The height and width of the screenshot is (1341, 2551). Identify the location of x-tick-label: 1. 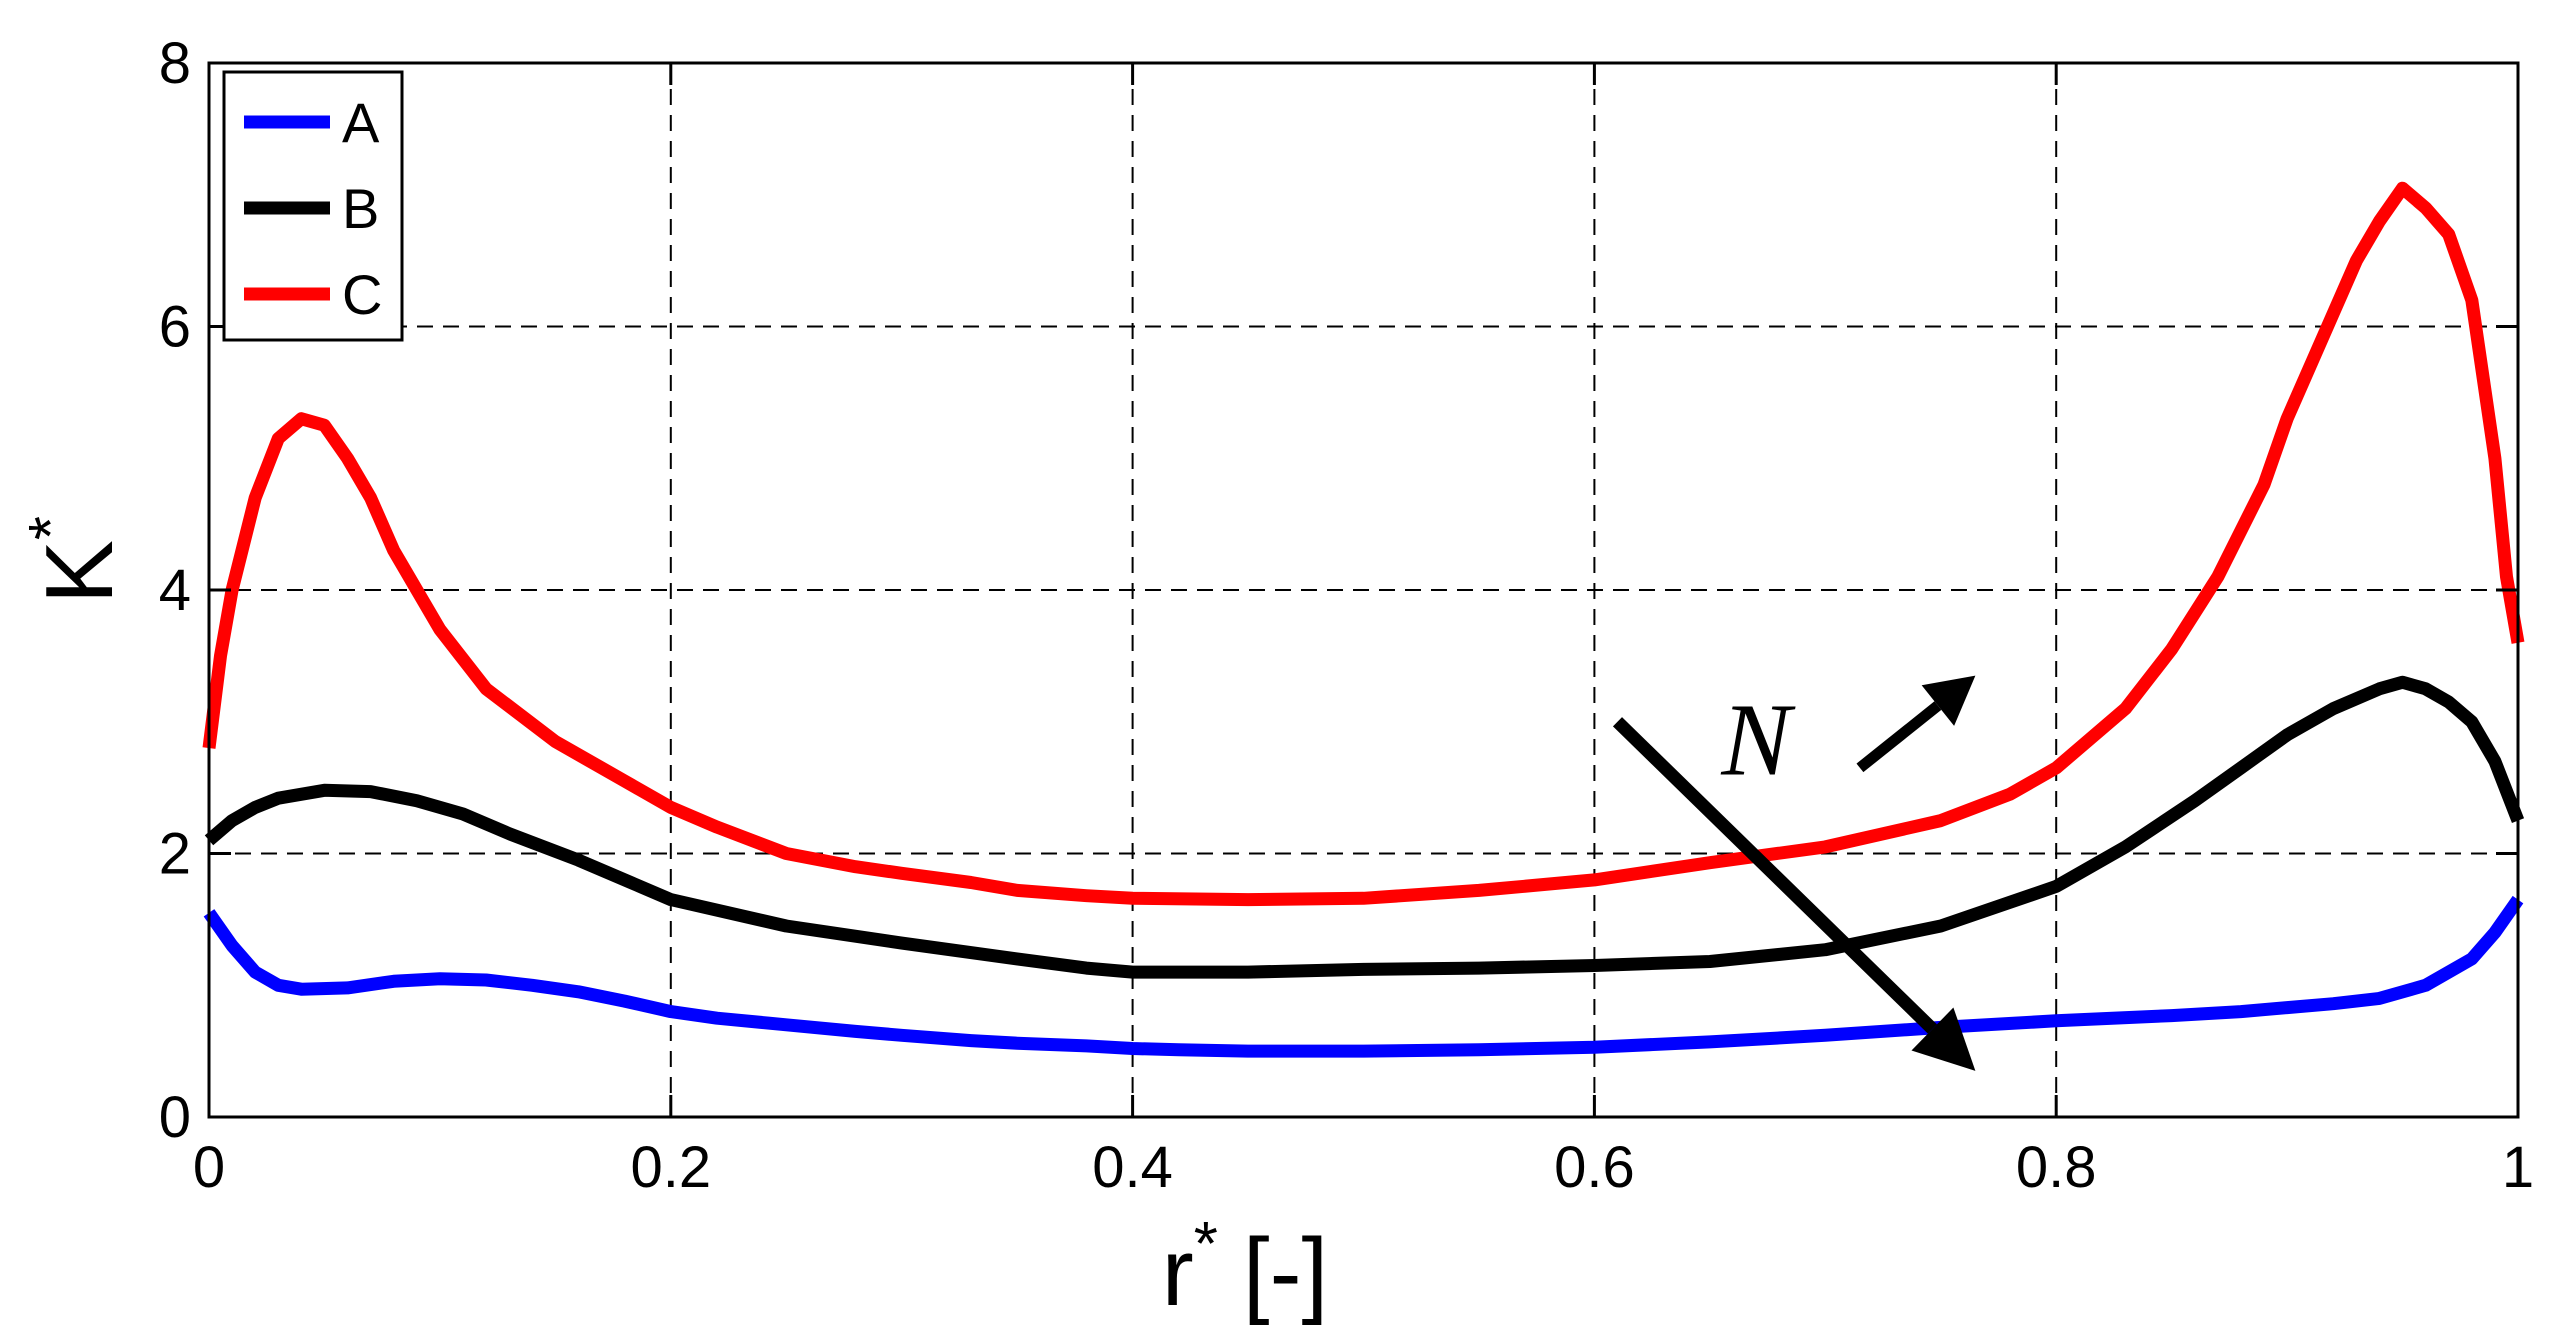
(2518, 1167).